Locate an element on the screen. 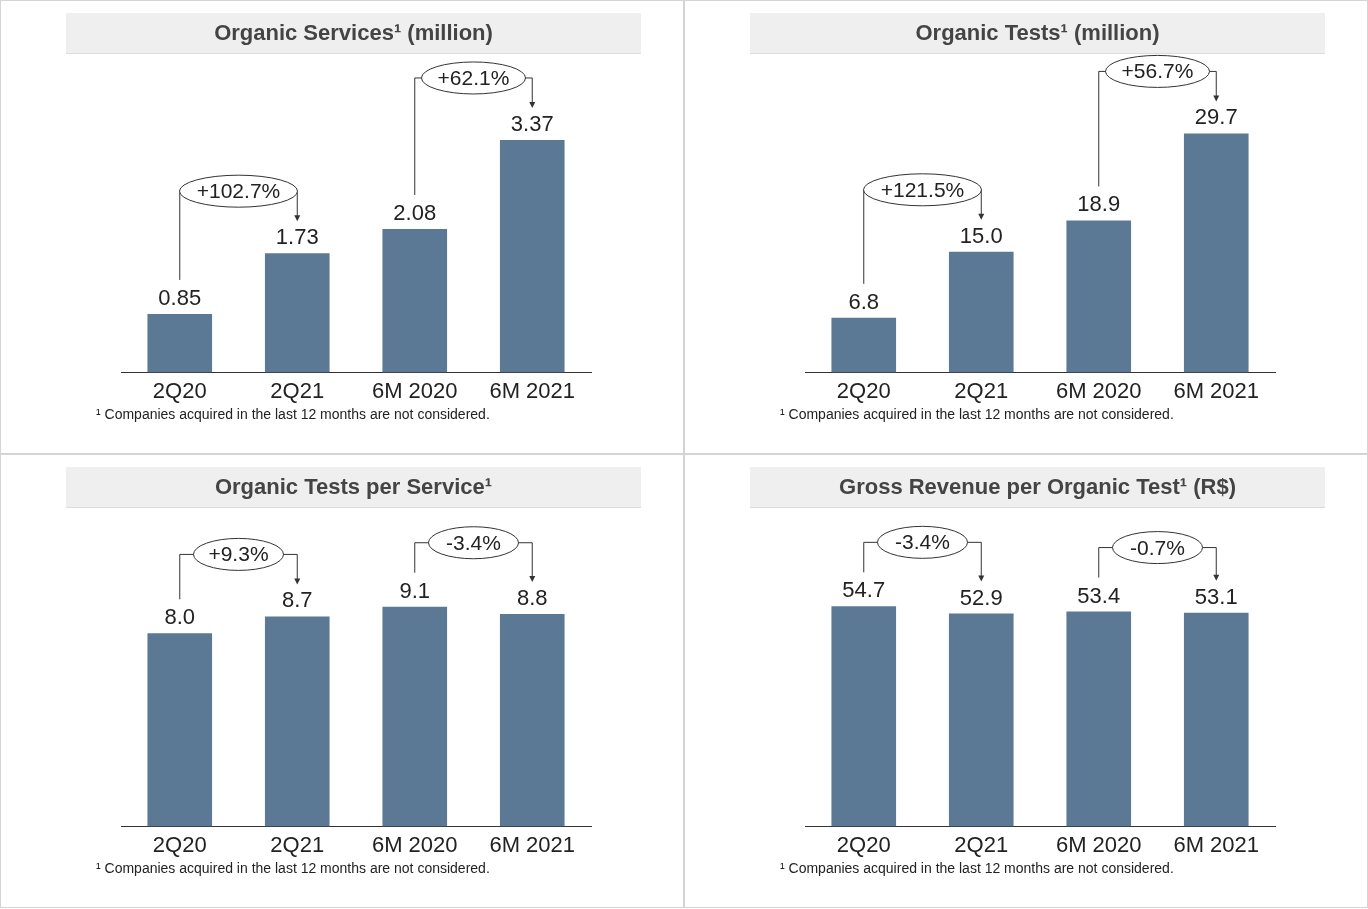 The image size is (1368, 909). data-label: 8.0 is located at coordinates (180, 617).